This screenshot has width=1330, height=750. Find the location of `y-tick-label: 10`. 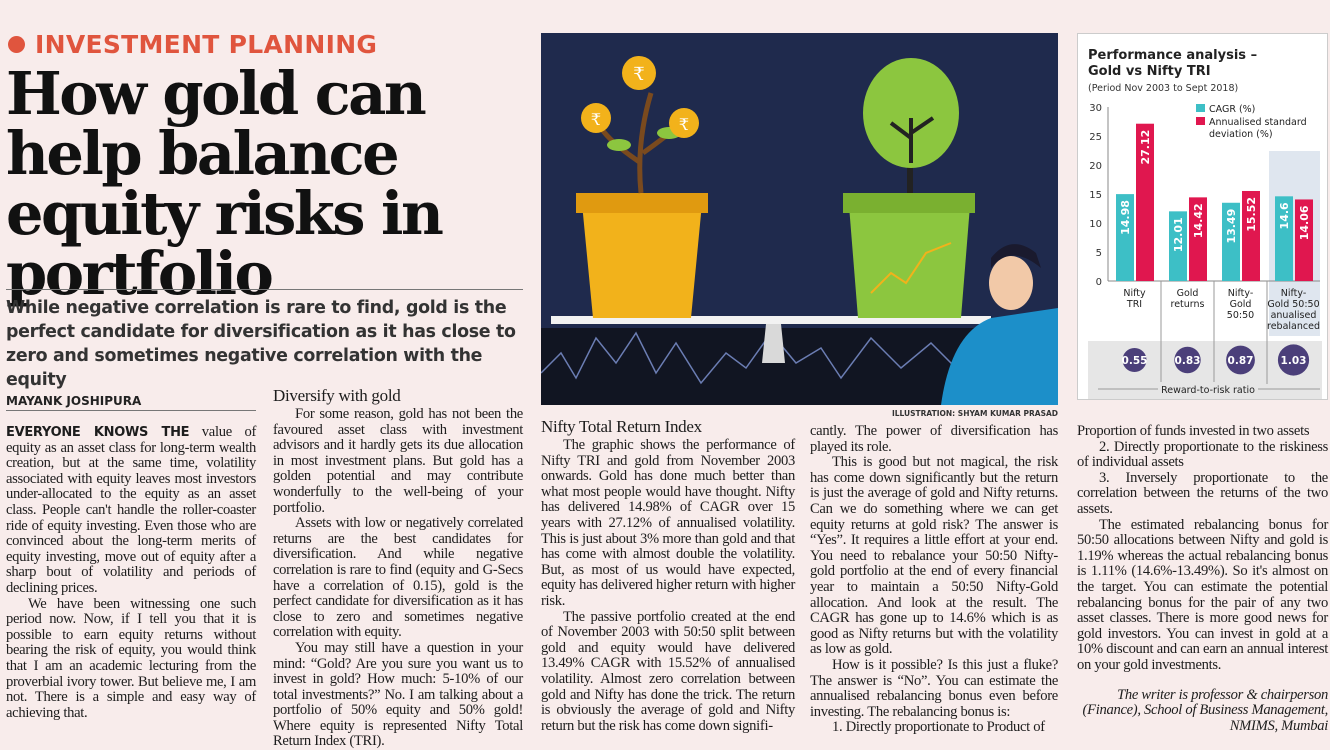

y-tick-label: 10 is located at coordinates (1095, 224).